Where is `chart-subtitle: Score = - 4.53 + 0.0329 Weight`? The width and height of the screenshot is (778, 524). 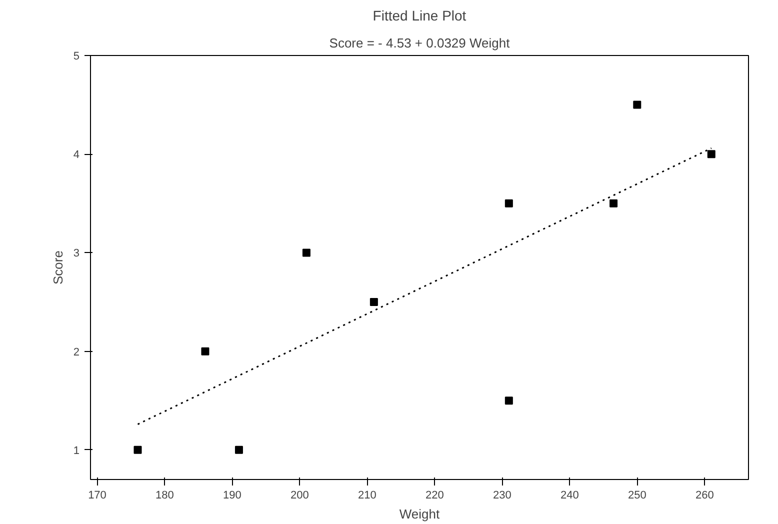 chart-subtitle: Score = - 4.53 + 0.0329 Weight is located at coordinates (419, 43).